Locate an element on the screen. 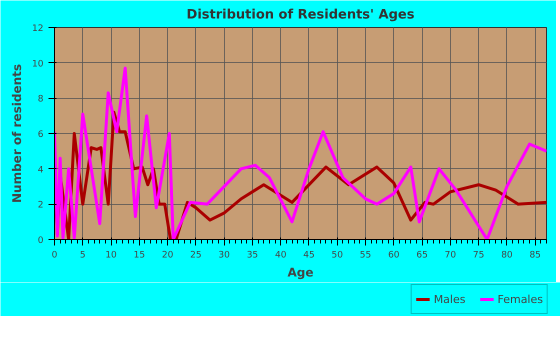  y-tick-label: 10 is located at coordinates (38, 64).